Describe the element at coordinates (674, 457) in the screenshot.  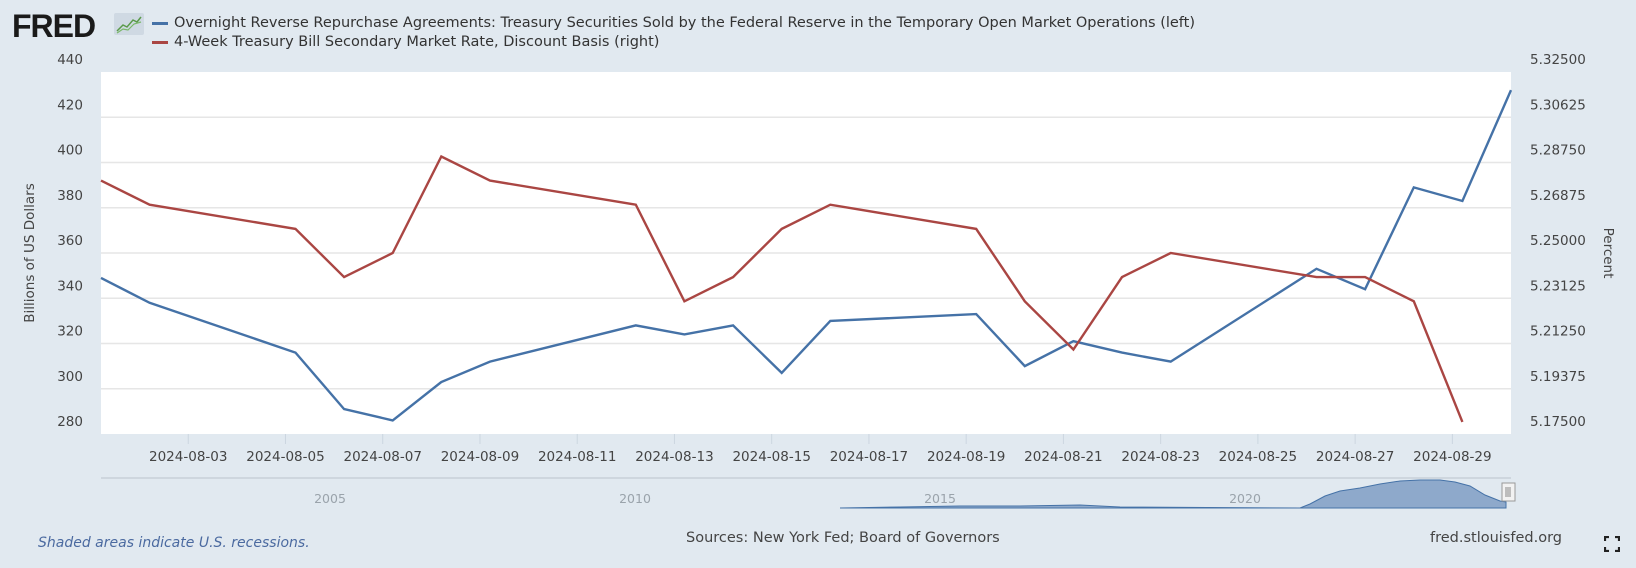
I see `x-tick-label: 2024-08-13` at that location.